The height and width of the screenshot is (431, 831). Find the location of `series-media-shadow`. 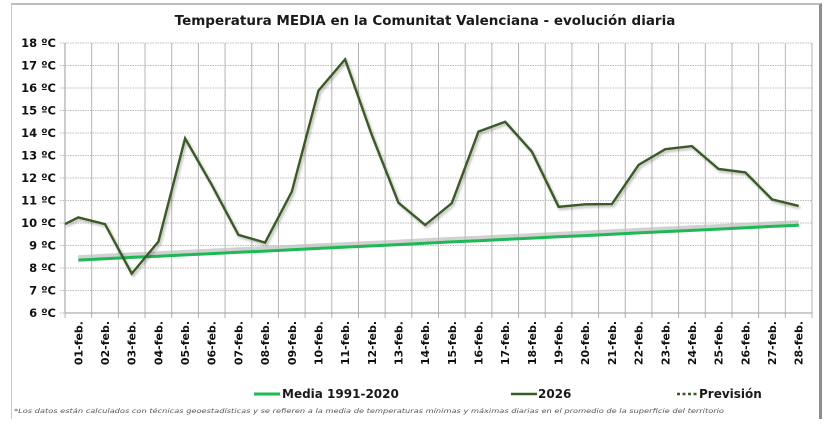

series-media-shadow is located at coordinates (438, 241).